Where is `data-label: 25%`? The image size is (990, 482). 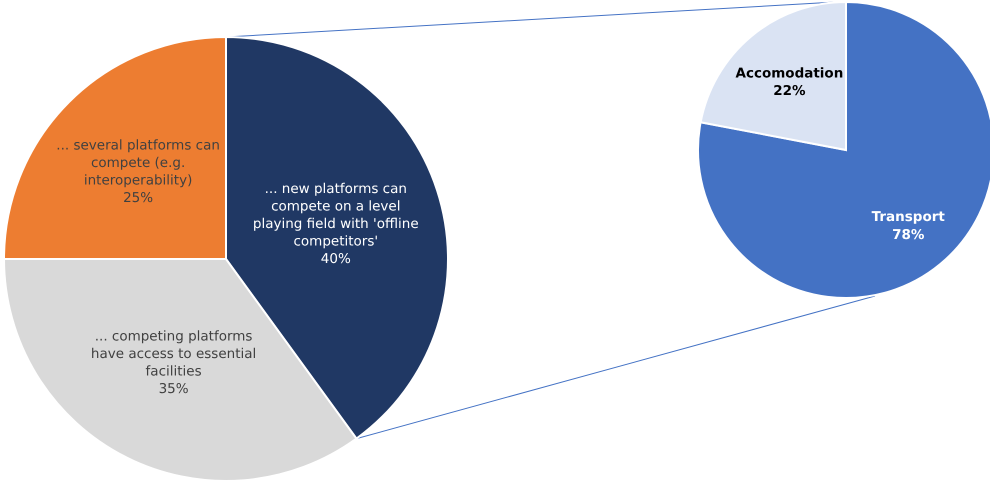
data-label: 25% is located at coordinates (138, 198).